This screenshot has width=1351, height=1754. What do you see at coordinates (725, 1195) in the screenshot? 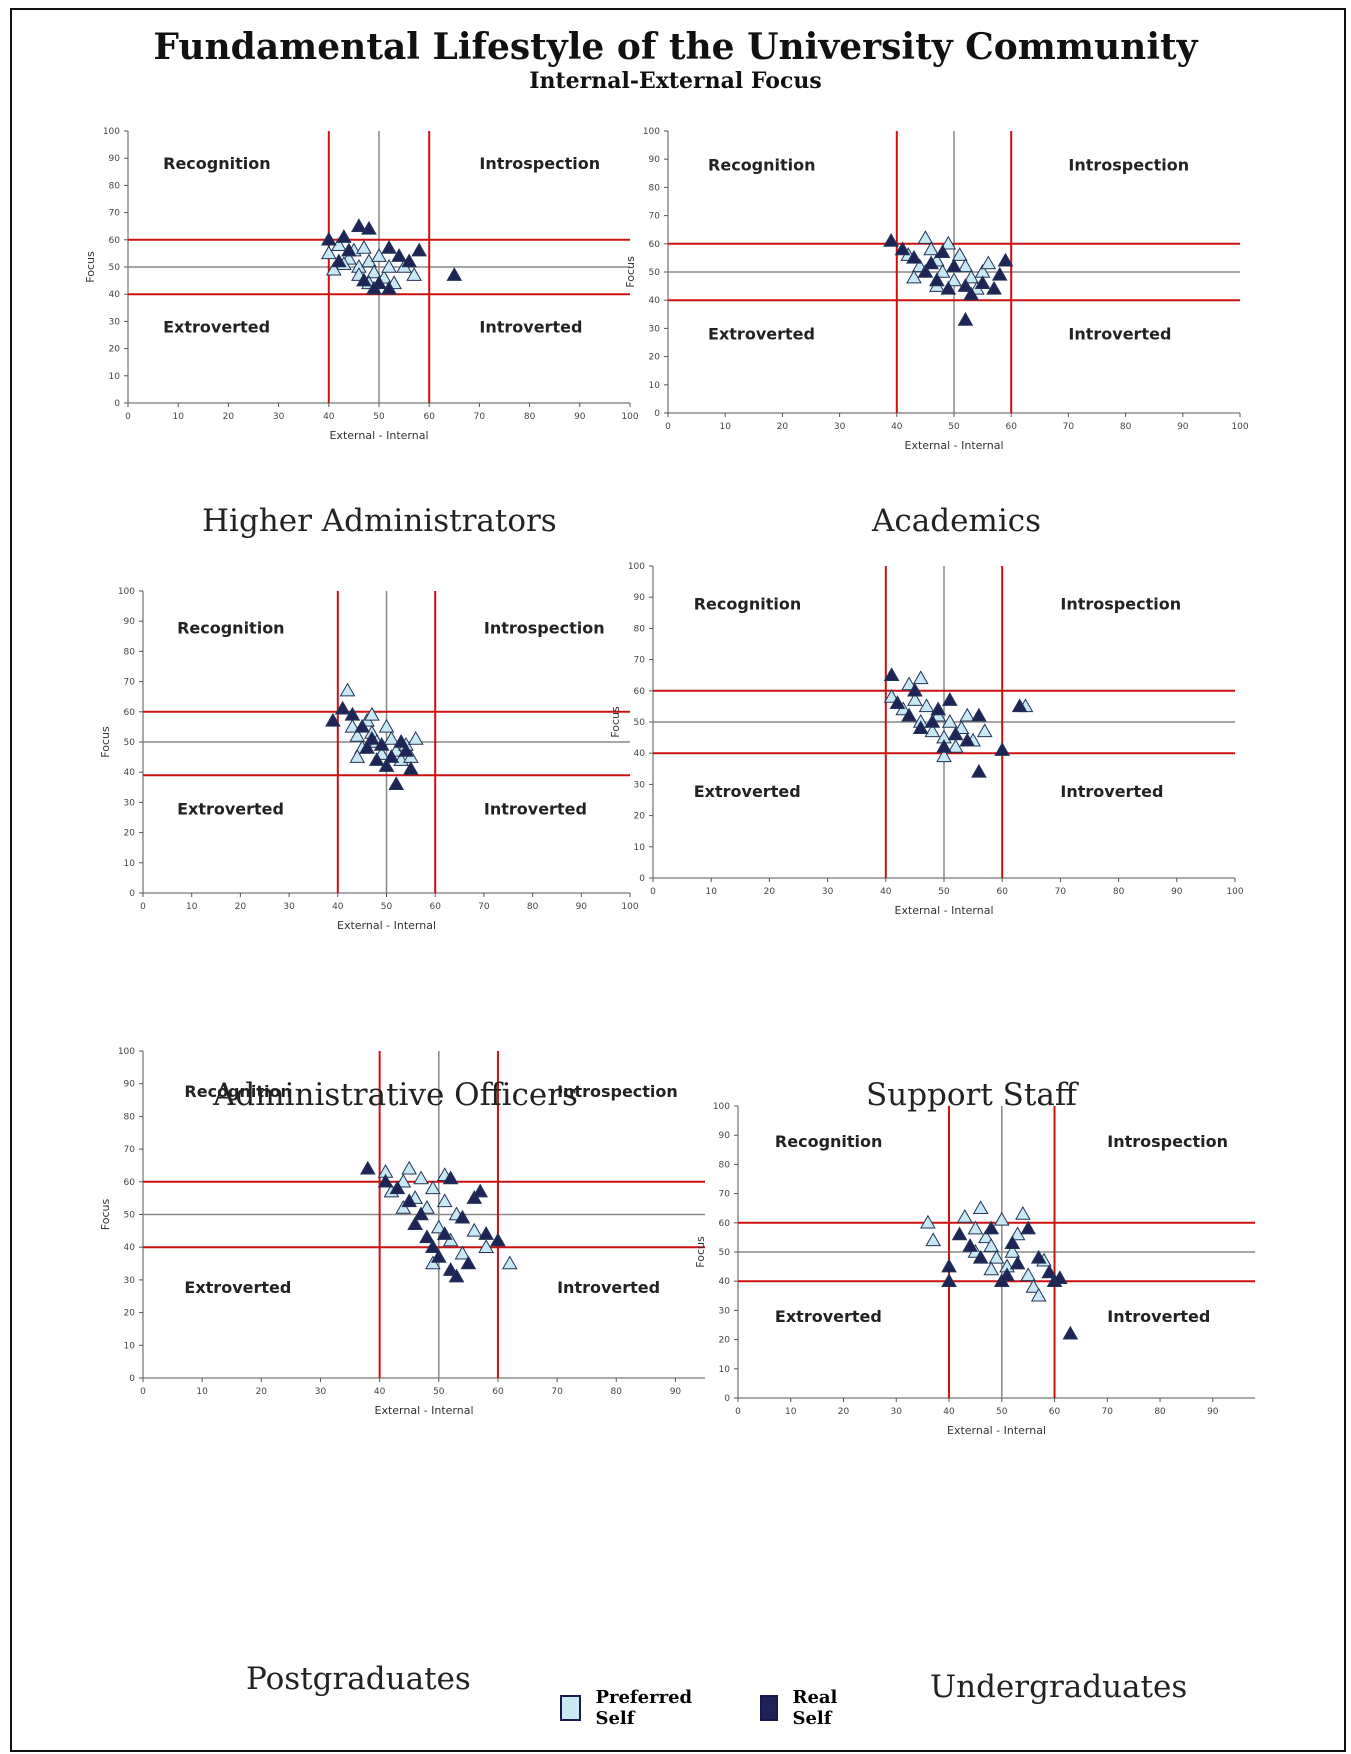
I see `y-tick-label: 70` at bounding box center [725, 1195].